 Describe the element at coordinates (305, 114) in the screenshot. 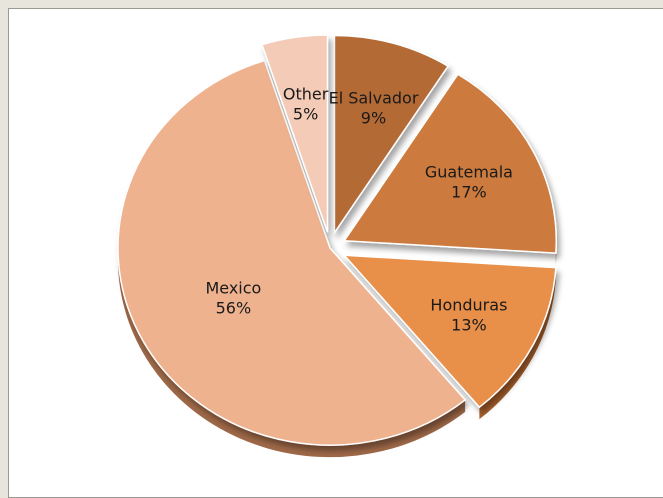

I see `slice-percent-other: 5%` at that location.